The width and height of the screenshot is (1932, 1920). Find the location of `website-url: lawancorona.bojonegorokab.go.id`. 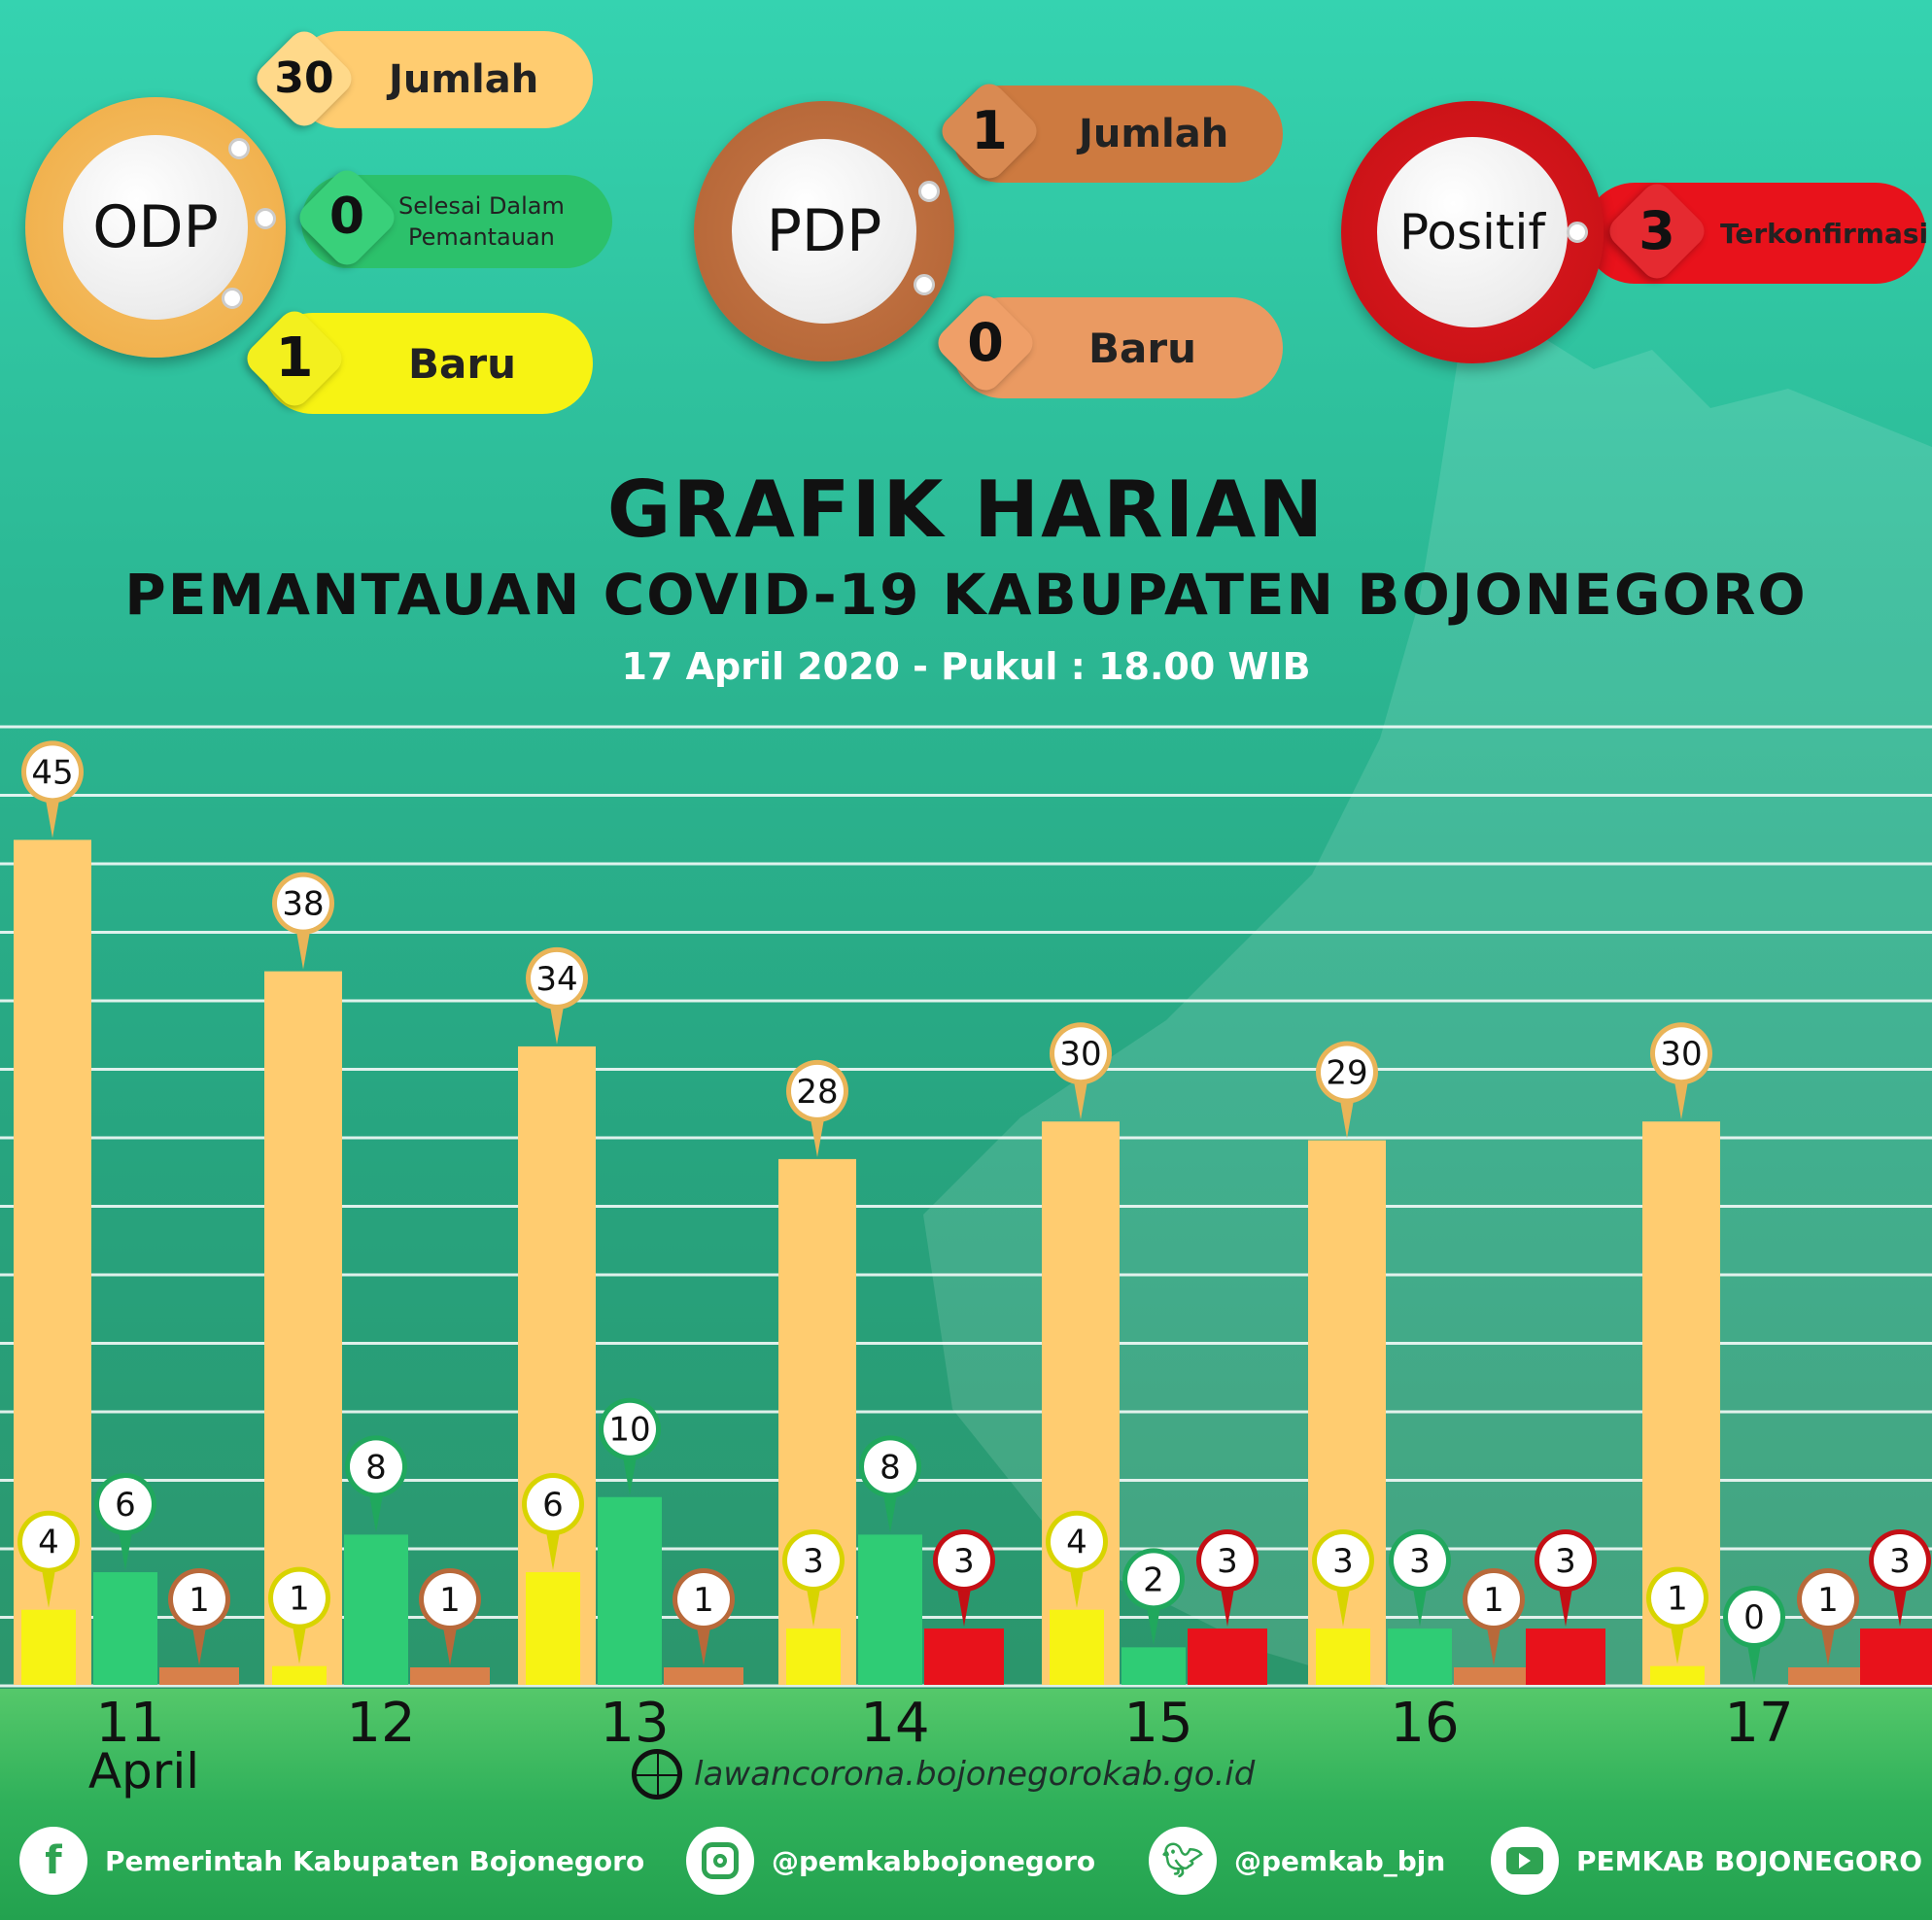

website-url: lawancorona.bojonegorokab.go.id is located at coordinates (975, 1774).